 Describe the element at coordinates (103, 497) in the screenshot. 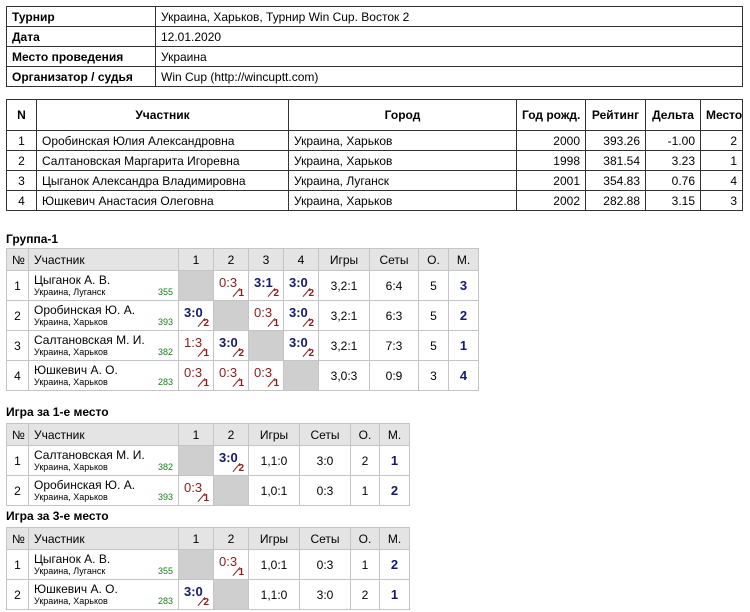

I see `player-info: Украина, Харьков 393` at that location.